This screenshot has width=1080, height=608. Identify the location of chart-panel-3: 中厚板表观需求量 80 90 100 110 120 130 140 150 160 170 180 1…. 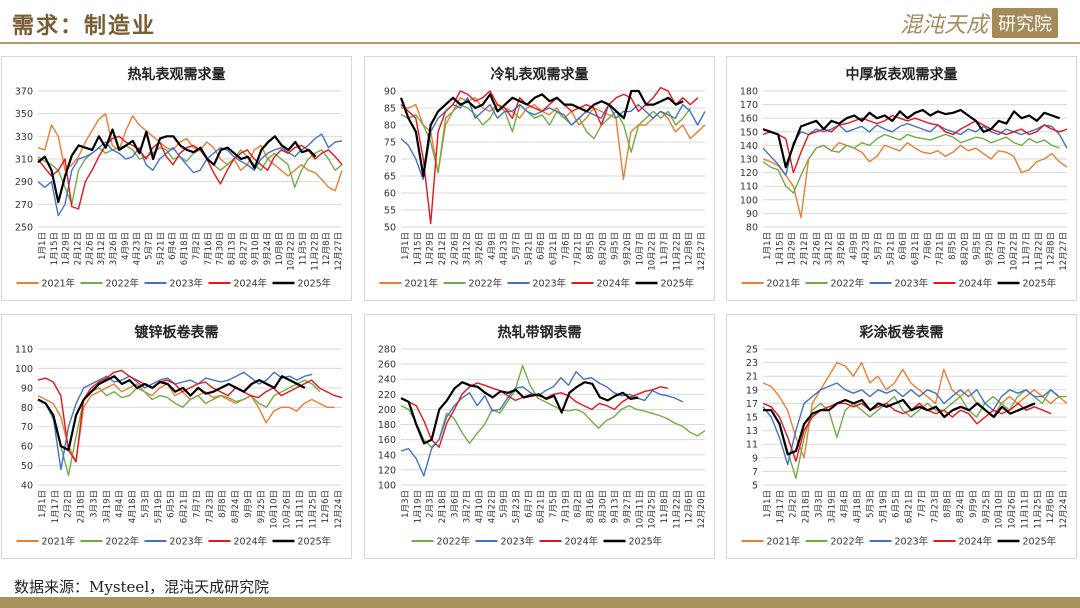
(901, 178).